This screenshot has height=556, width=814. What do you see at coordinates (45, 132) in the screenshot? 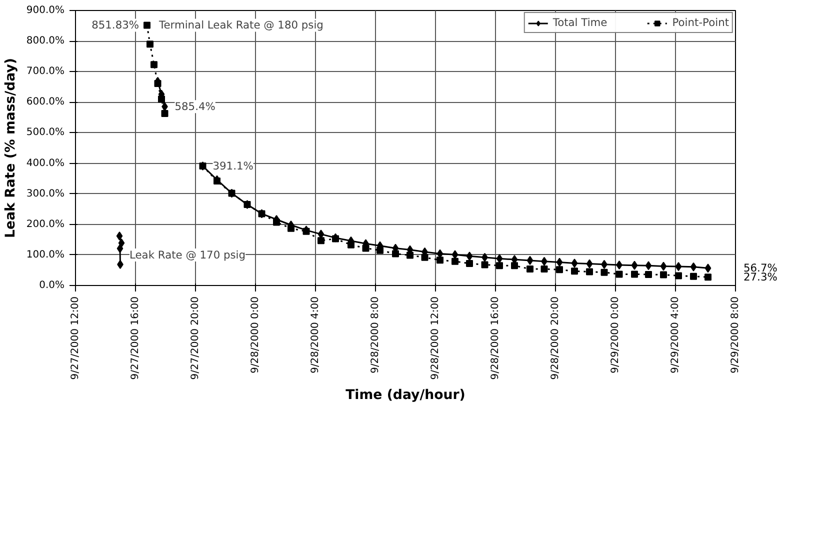
I see `y-tick-label: 500.0%` at bounding box center [45, 132].